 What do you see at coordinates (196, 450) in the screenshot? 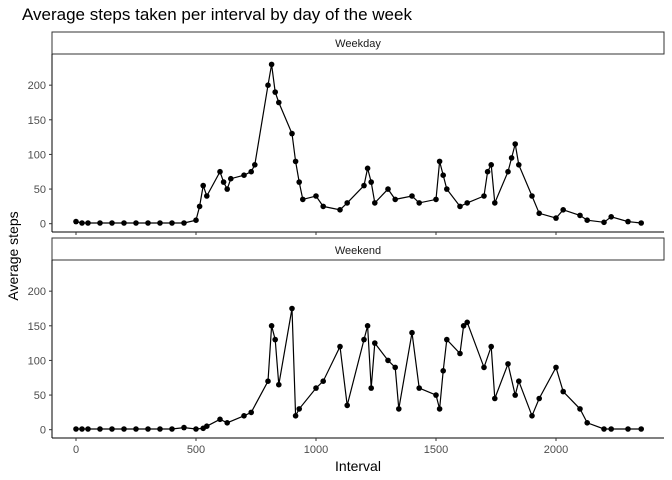
I see `x-tick-label: 500` at bounding box center [196, 450].